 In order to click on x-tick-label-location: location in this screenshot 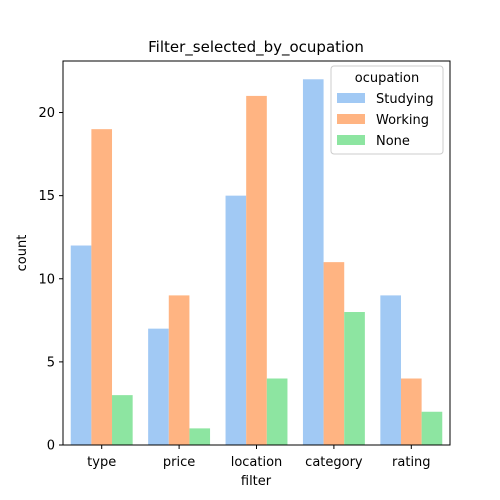, I will do `click(257, 462)`.